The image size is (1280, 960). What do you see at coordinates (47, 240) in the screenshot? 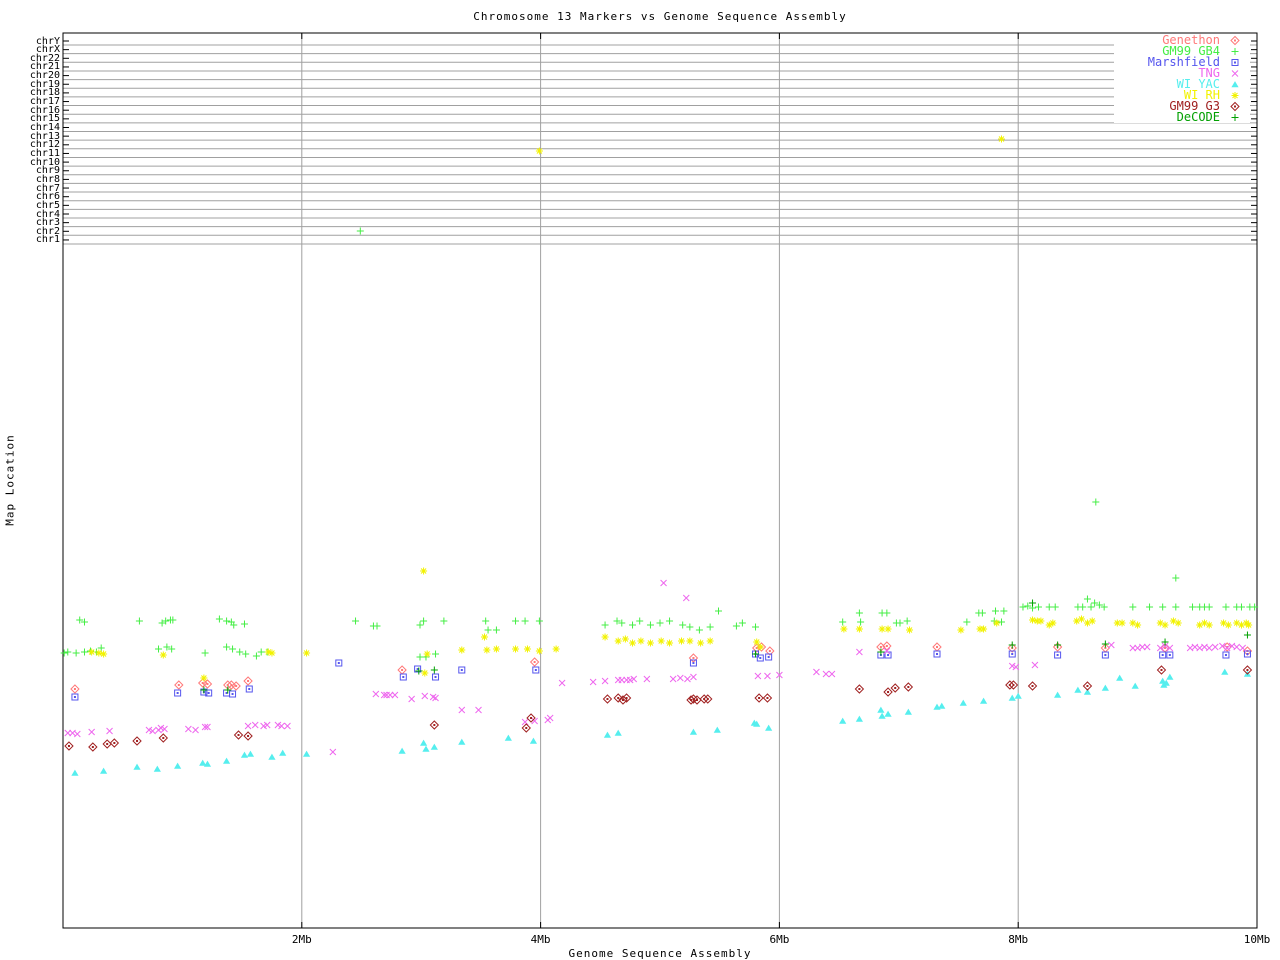
I see `y-tick-label-chr1: chr1` at bounding box center [47, 240].